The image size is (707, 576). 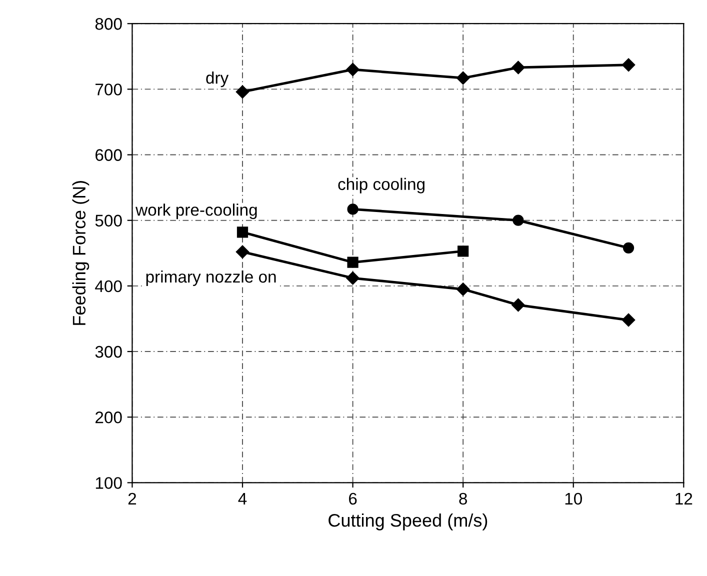 I want to click on y-axis-title: Feeding Force (N), so click(x=81, y=253).